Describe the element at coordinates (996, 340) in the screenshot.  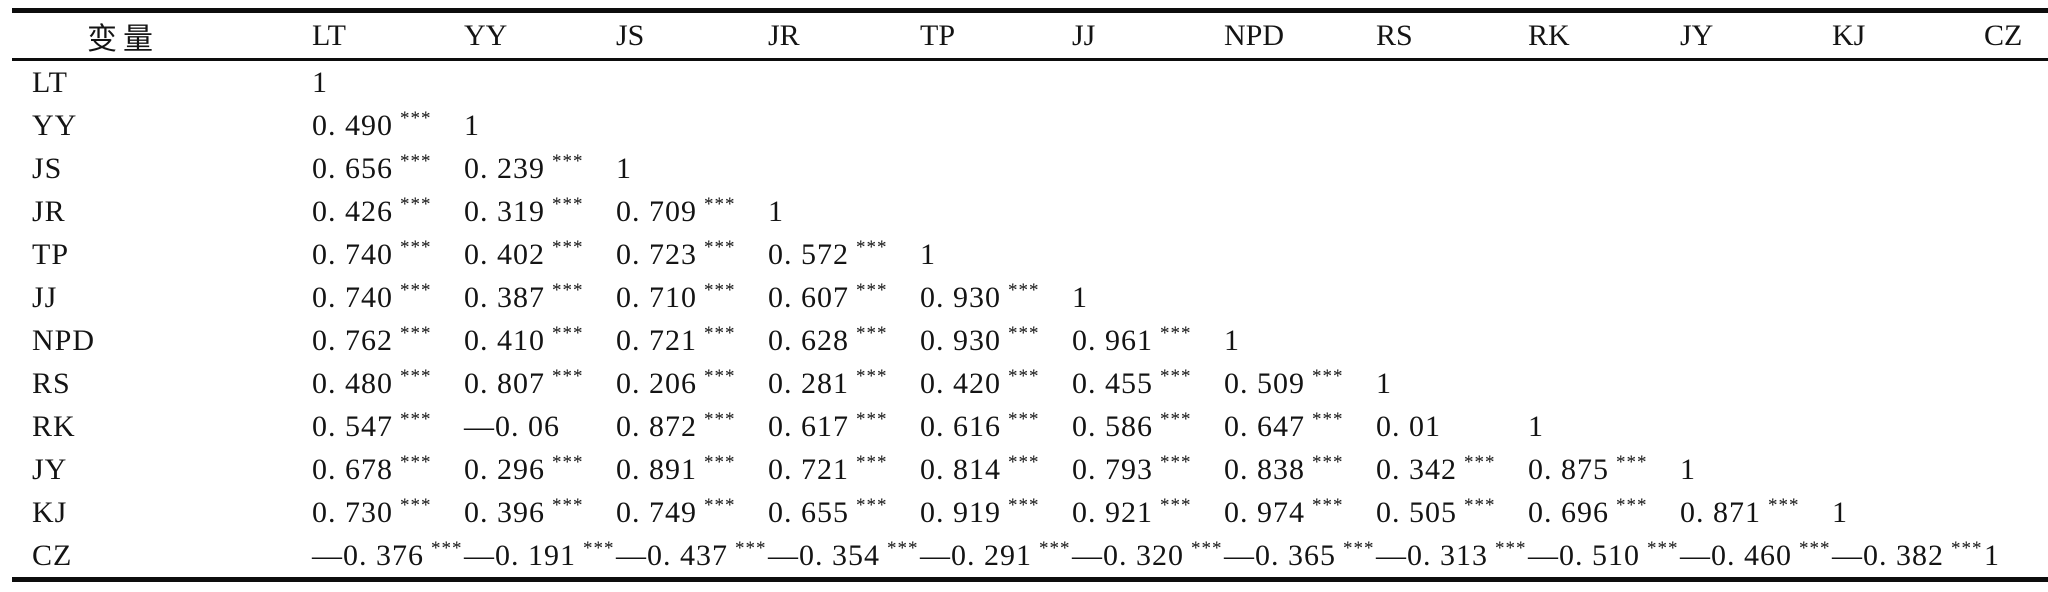
I see `correlation-cell: 0. 930 ***` at that location.